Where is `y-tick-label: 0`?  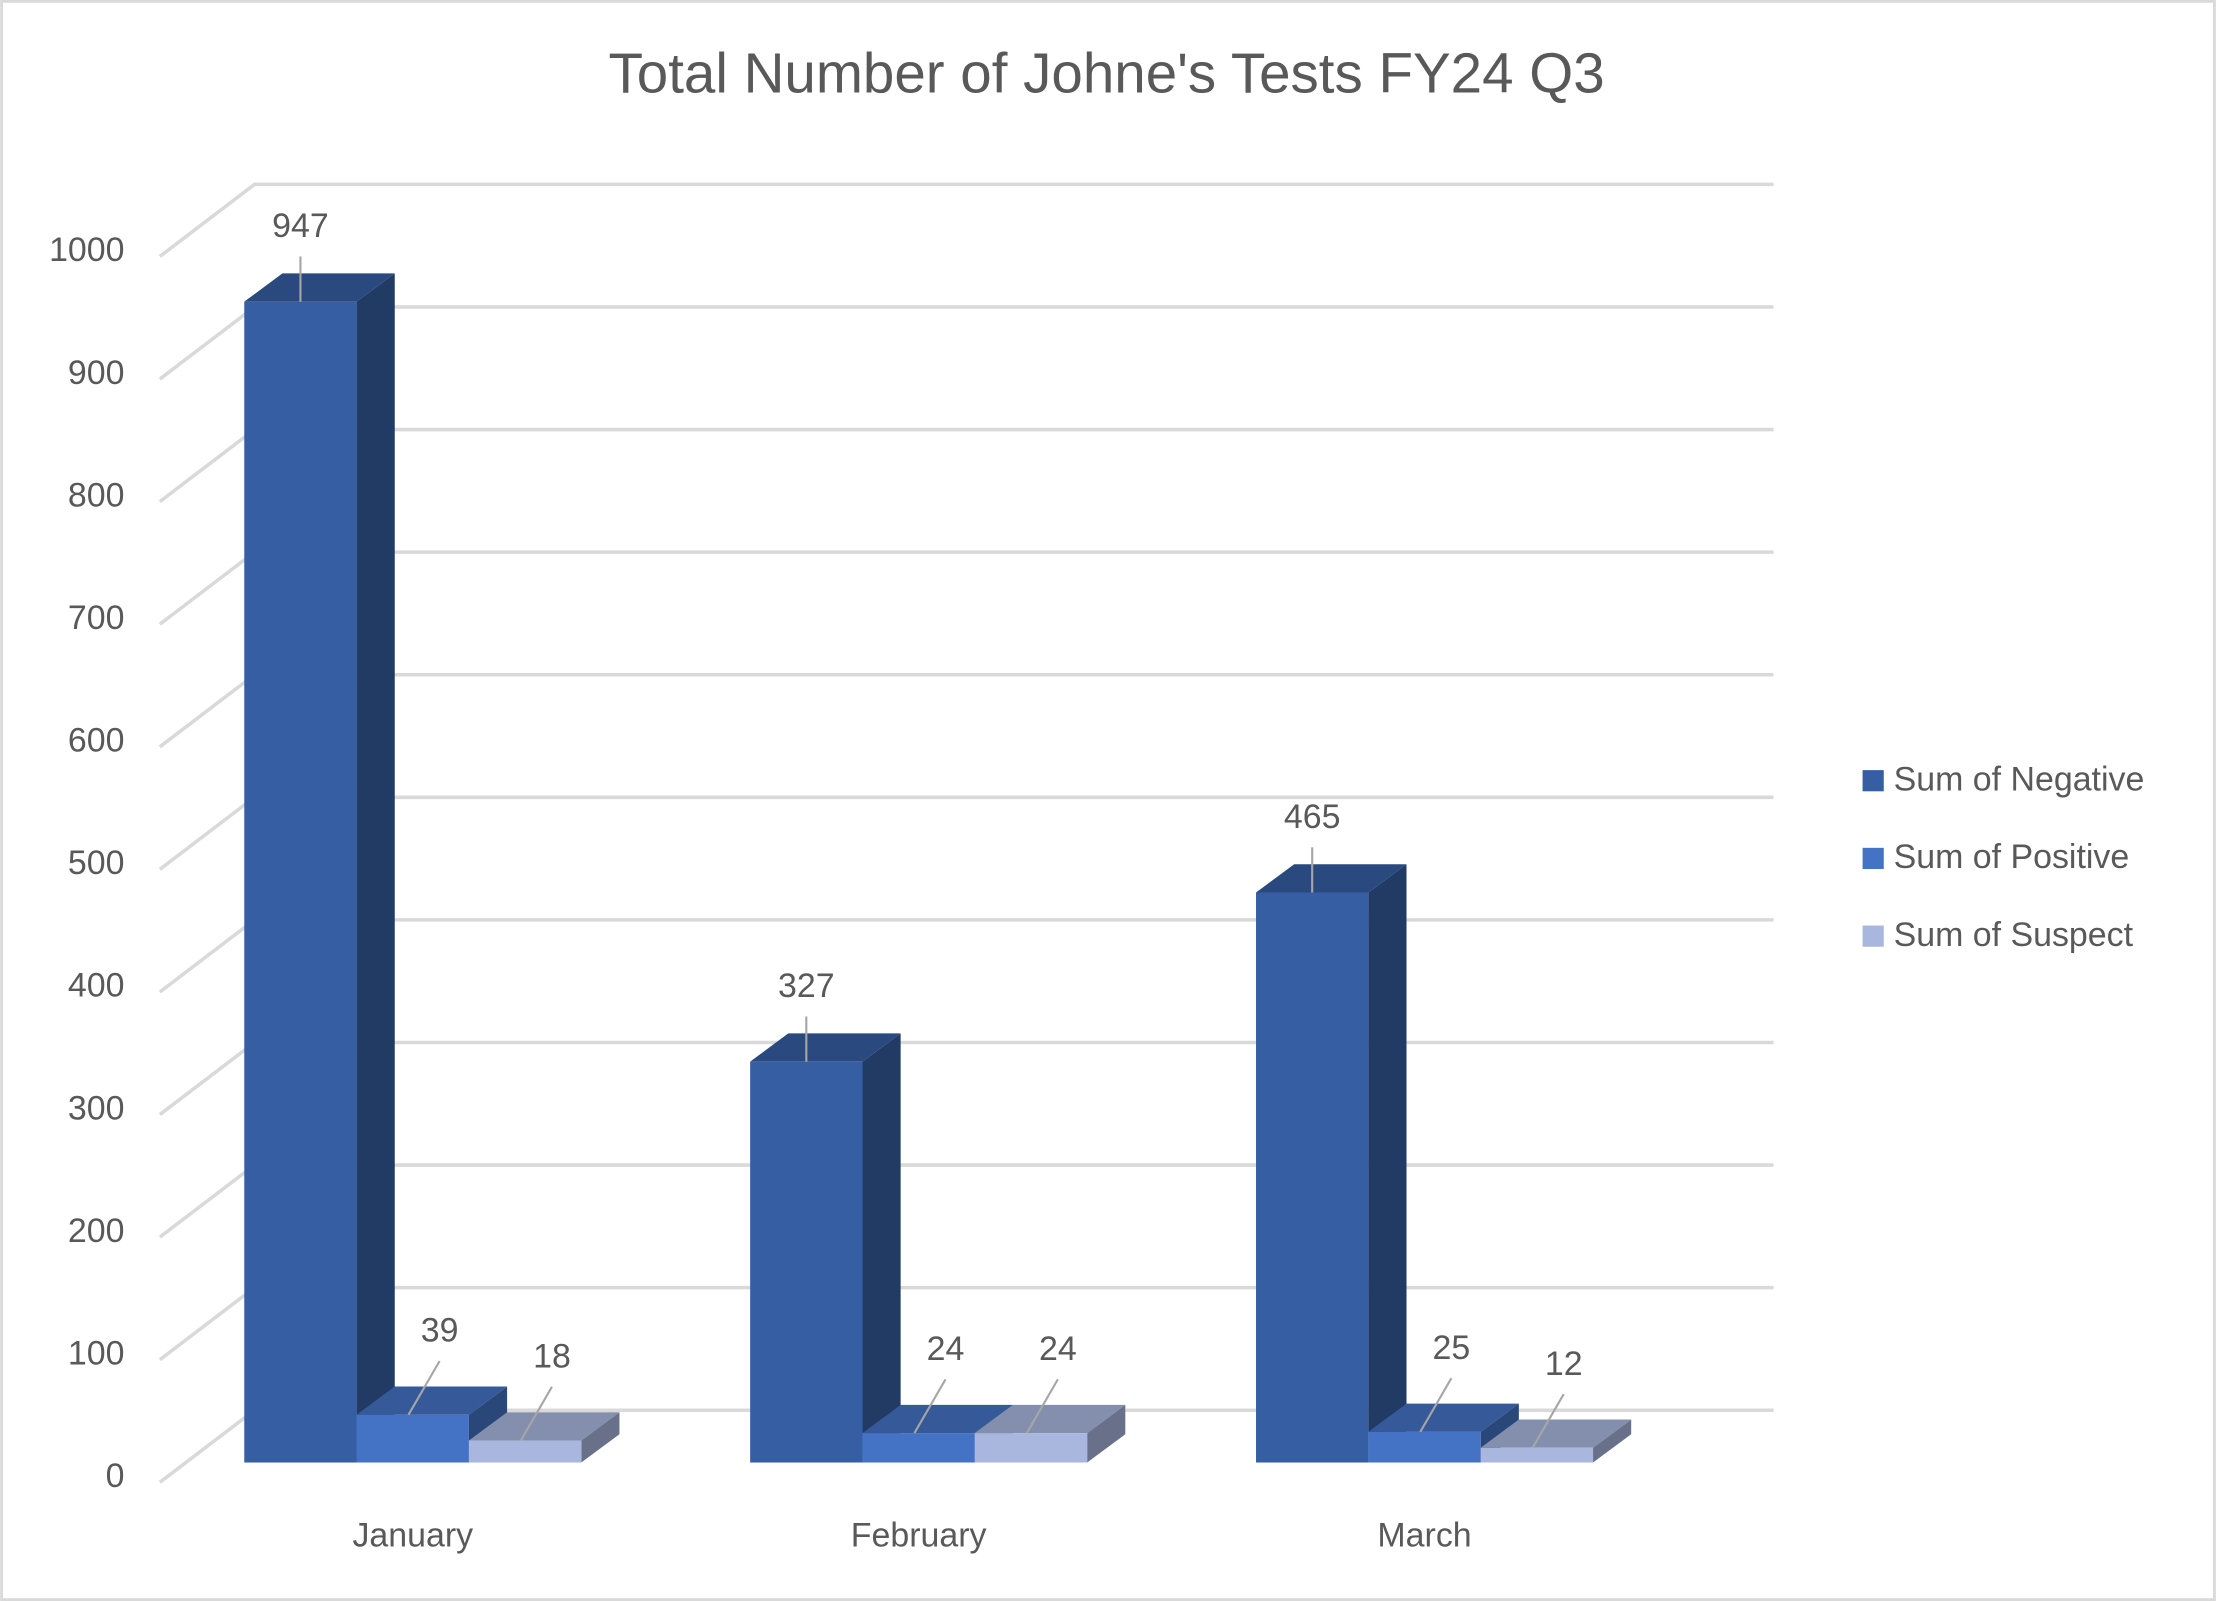 y-tick-label: 0 is located at coordinates (115, 1476).